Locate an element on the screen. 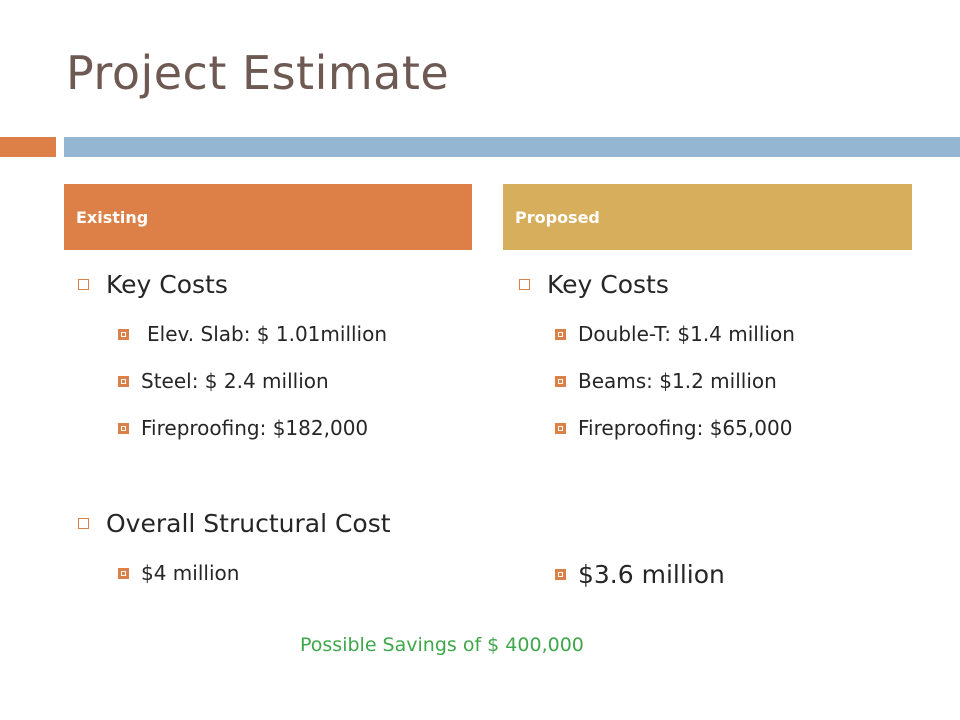  existing-header-label: Existing is located at coordinates (112, 217).